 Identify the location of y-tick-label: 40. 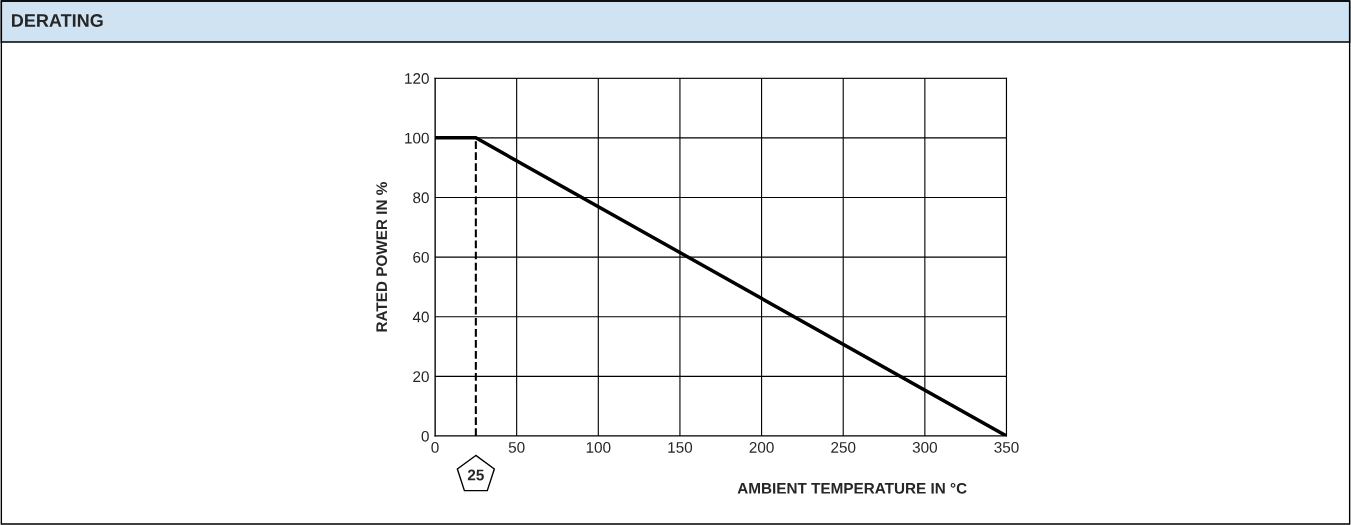
(420, 317).